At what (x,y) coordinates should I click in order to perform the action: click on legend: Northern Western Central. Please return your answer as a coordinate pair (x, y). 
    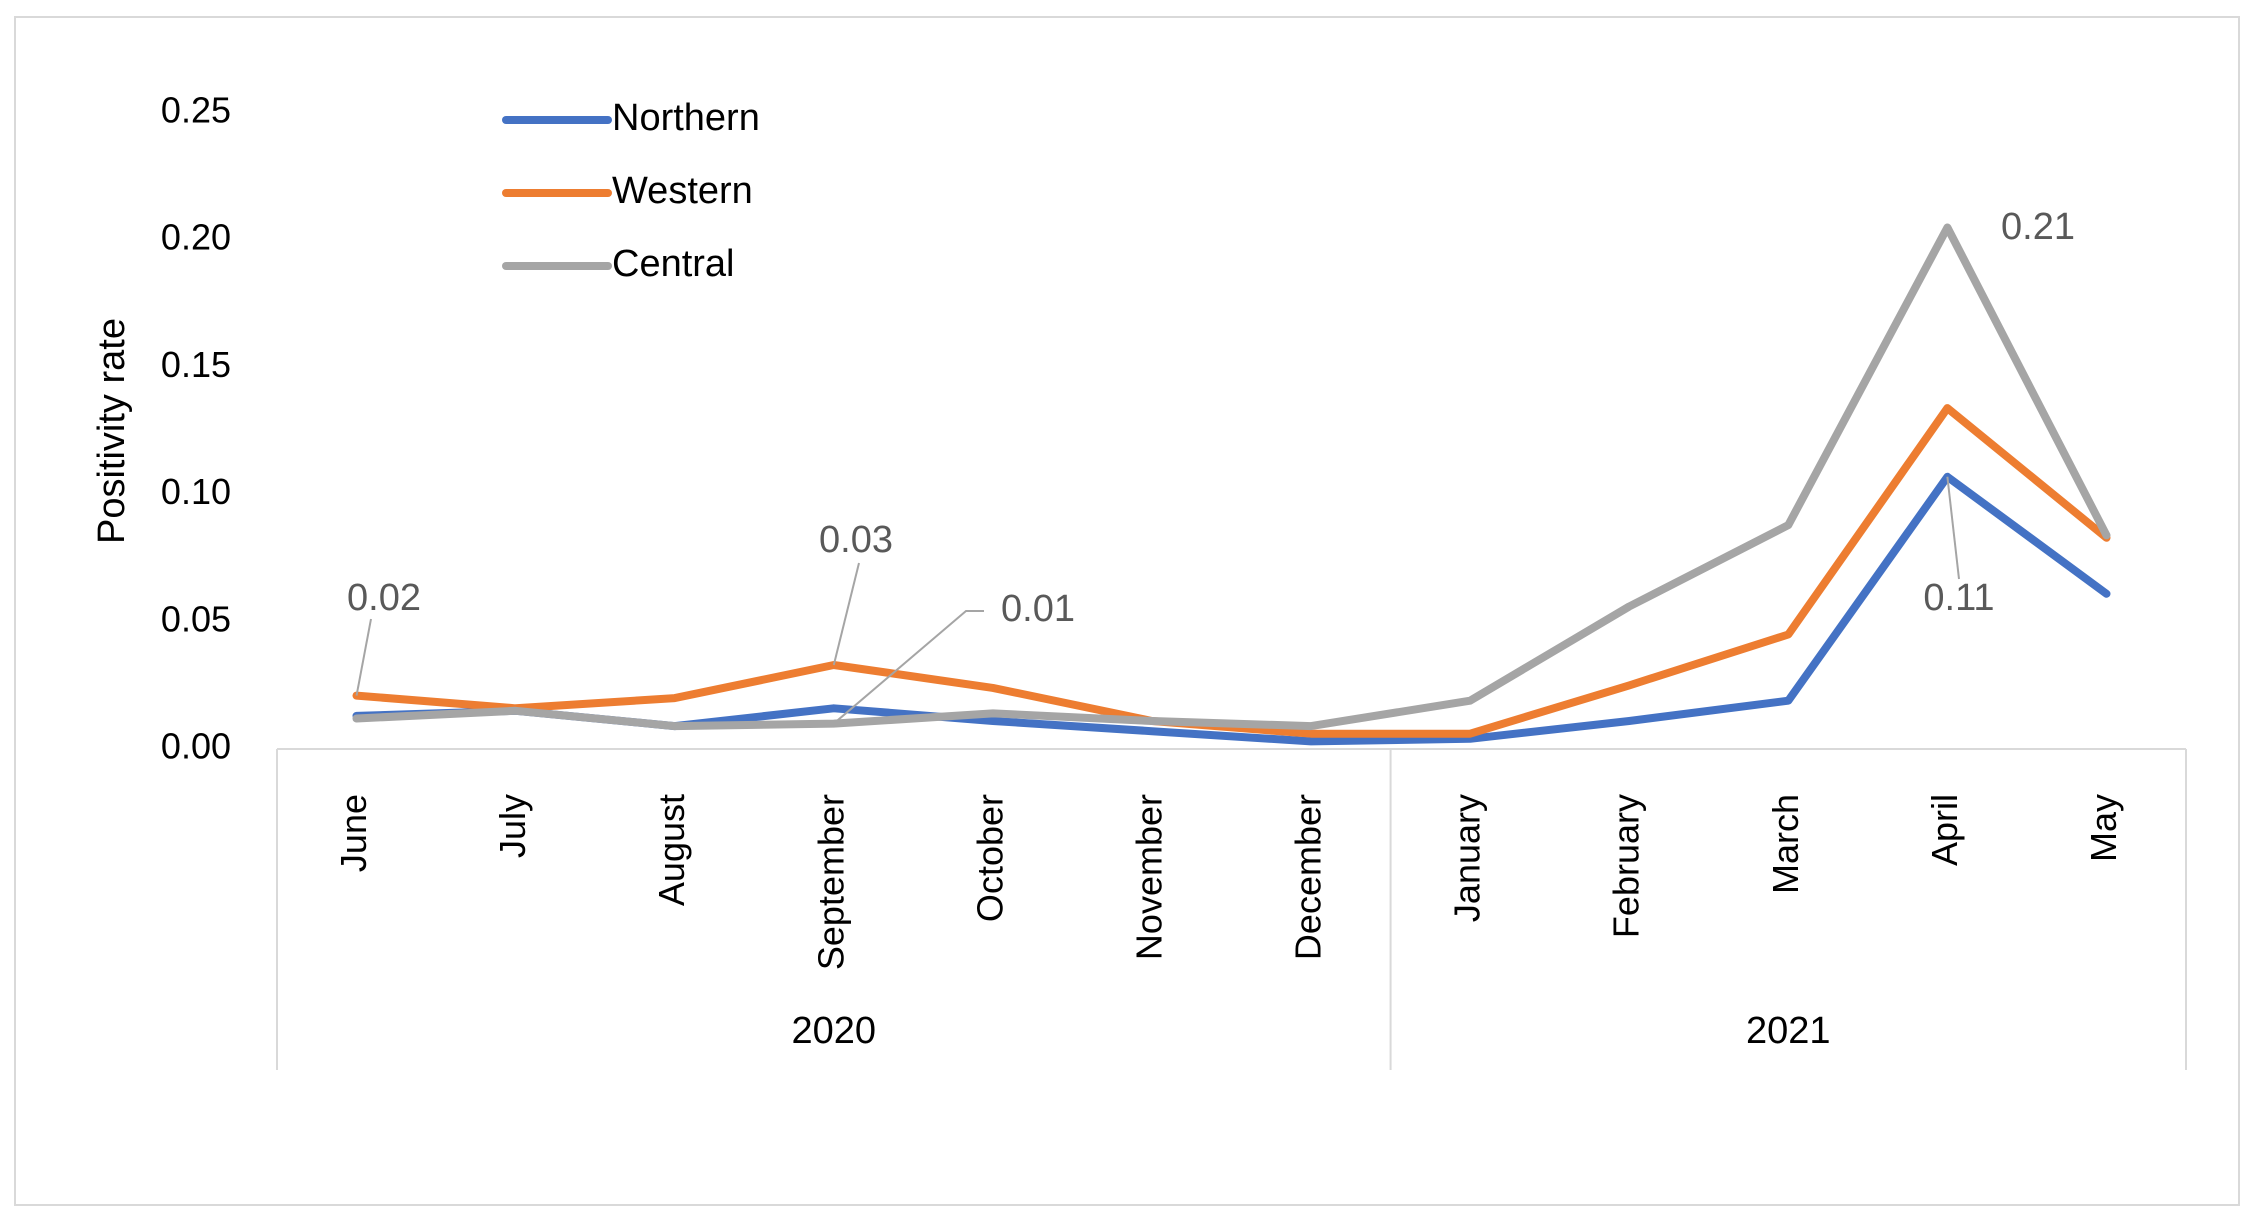
    Looking at the image, I should click on (631, 191).